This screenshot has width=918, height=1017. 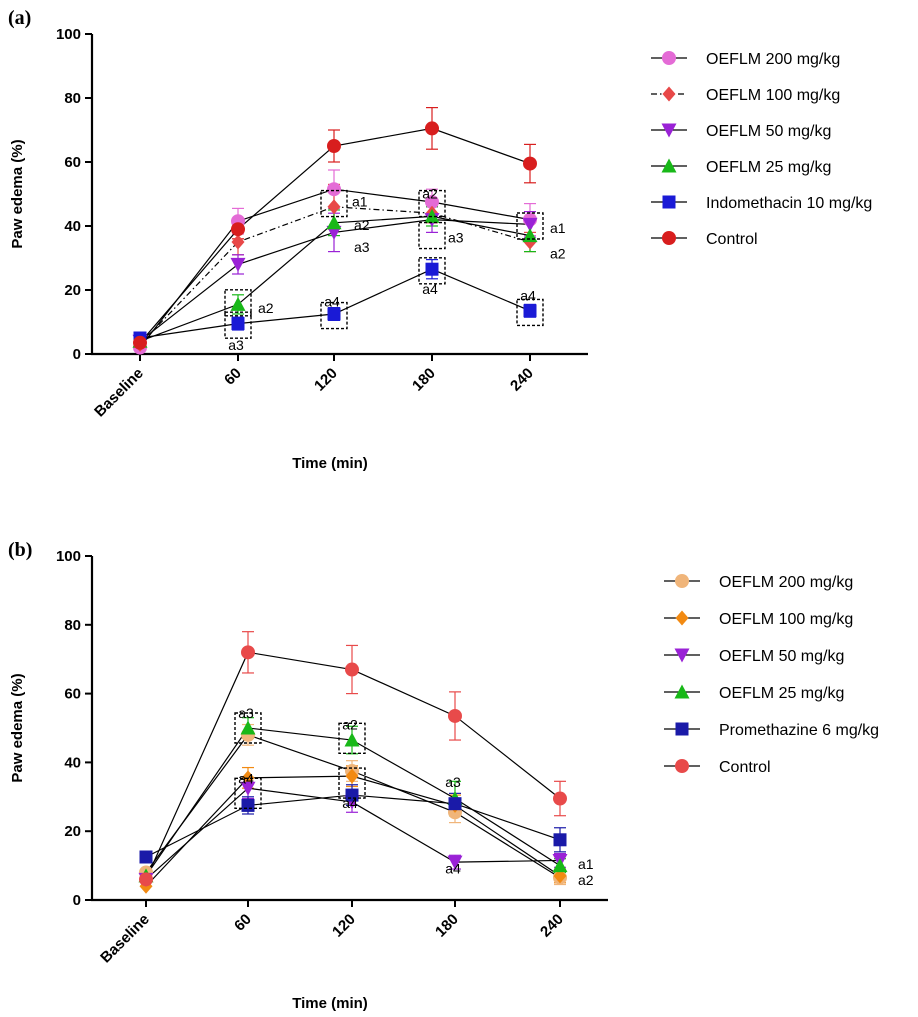 I want to click on y-tick-label: 20, so click(x=72, y=831).